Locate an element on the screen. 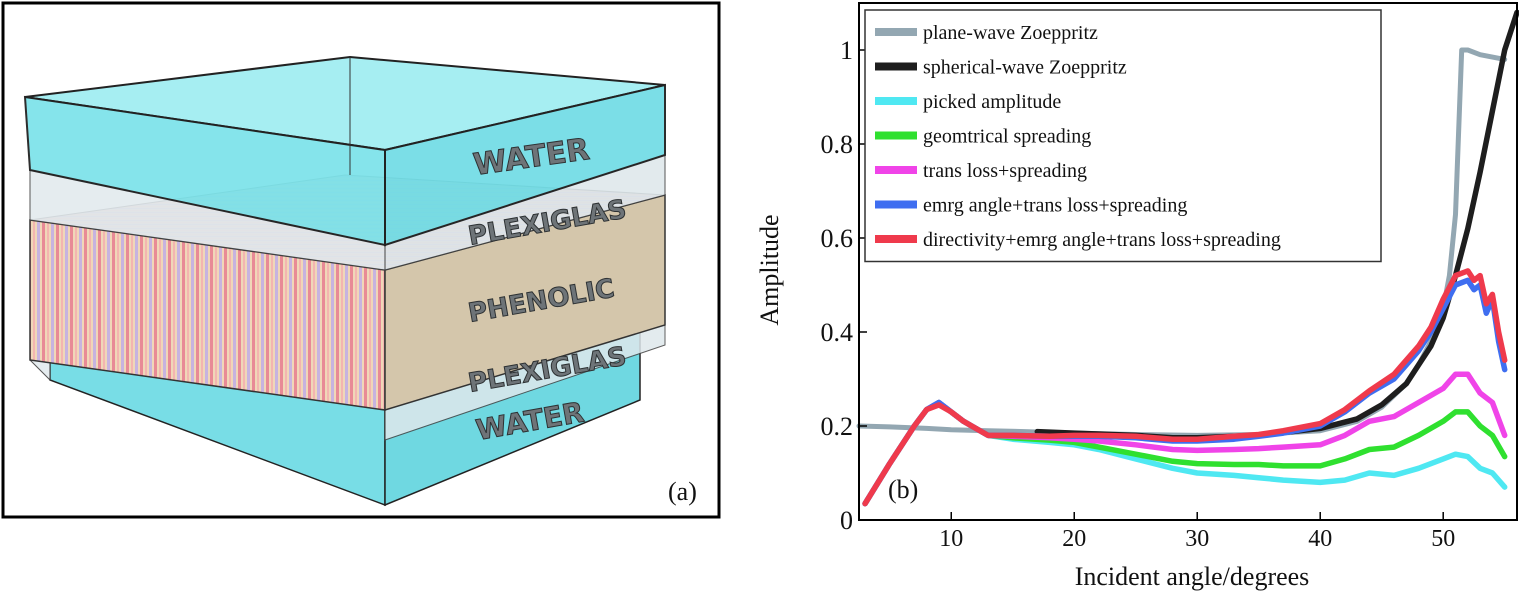 The width and height of the screenshot is (1519, 596). y-tick-label: 0.6 is located at coordinates (837, 238).